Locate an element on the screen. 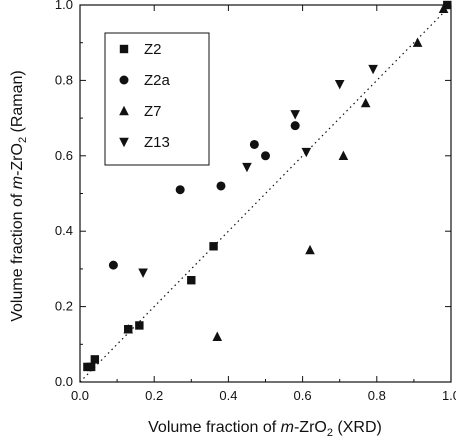  x-tick-label: 1.0 is located at coordinates (449, 395).